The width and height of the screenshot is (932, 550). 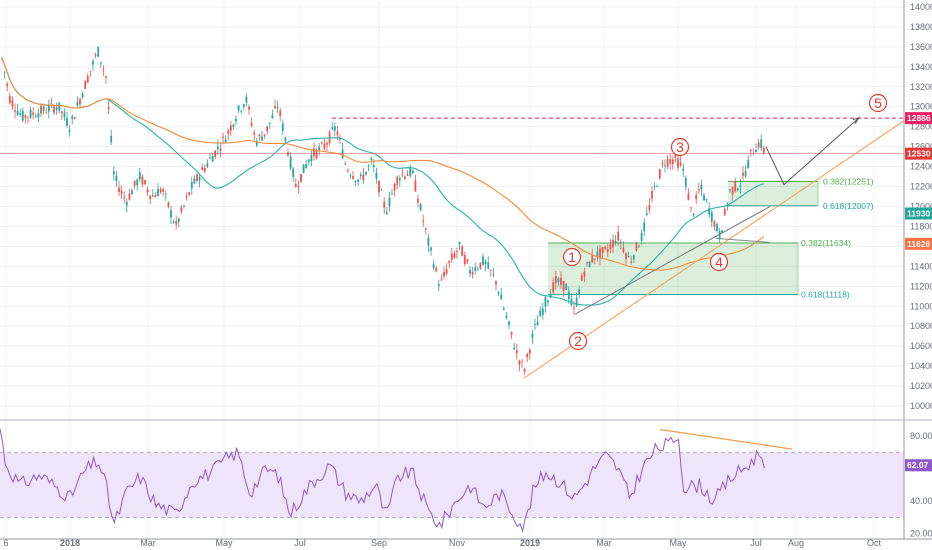 I want to click on time-tick-label: Nov, so click(x=457, y=543).